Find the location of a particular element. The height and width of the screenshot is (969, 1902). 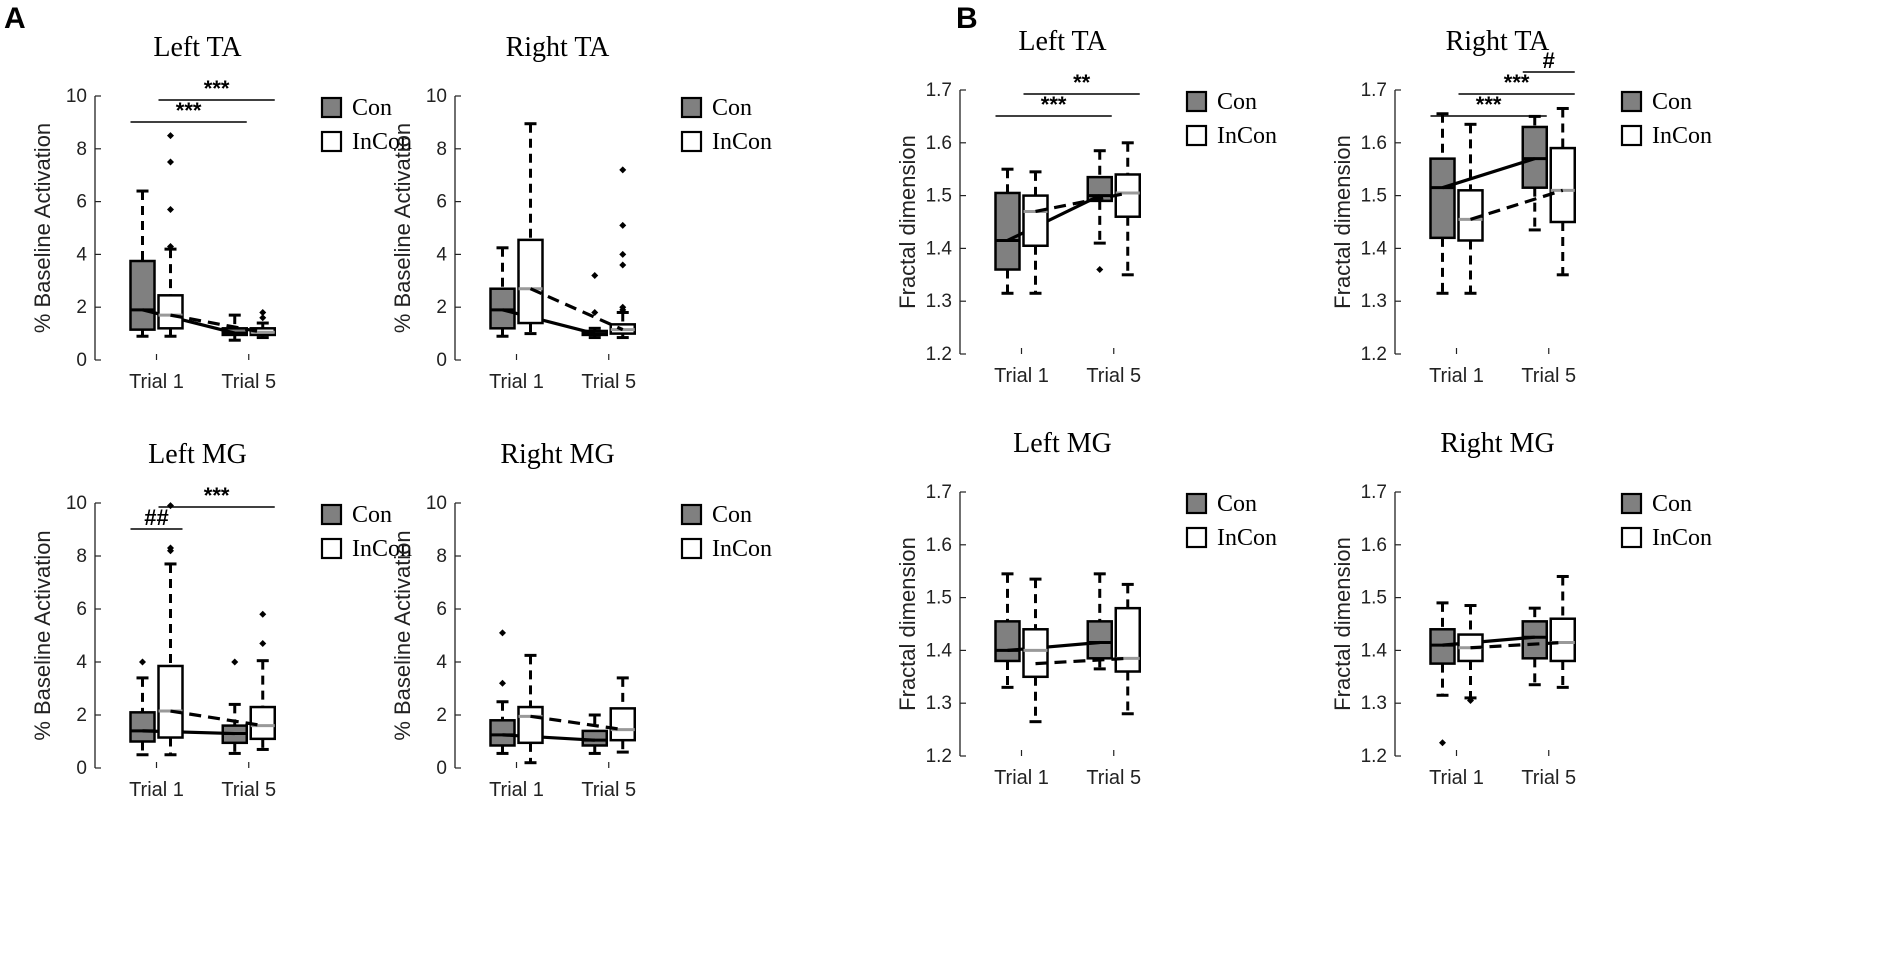

chart-title: Right TA is located at coordinates (1498, 41).